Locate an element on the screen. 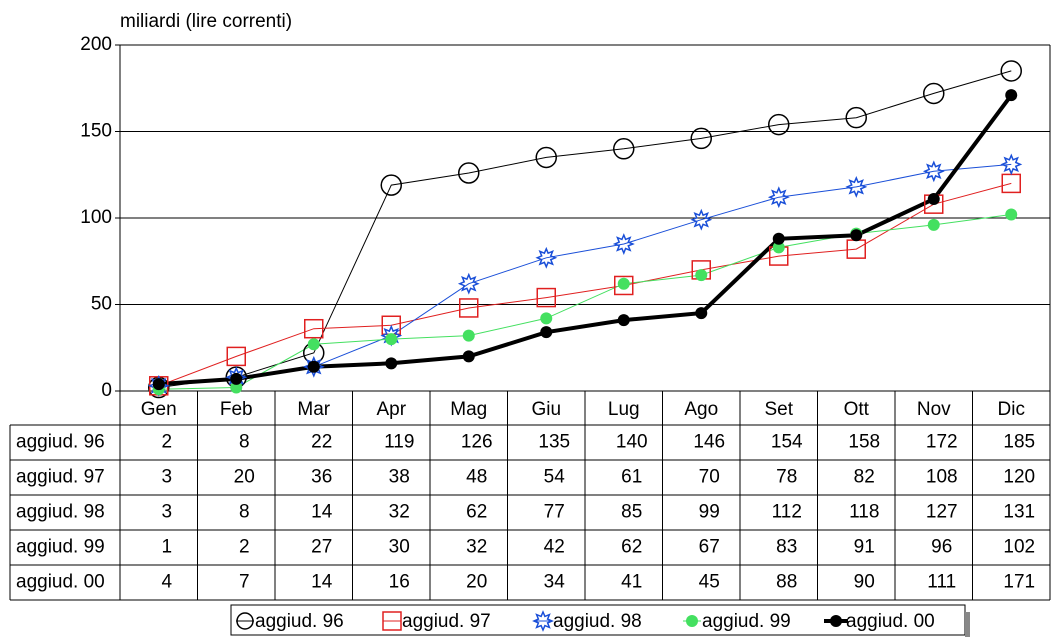  table-cell: 126 is located at coordinates (477, 442).